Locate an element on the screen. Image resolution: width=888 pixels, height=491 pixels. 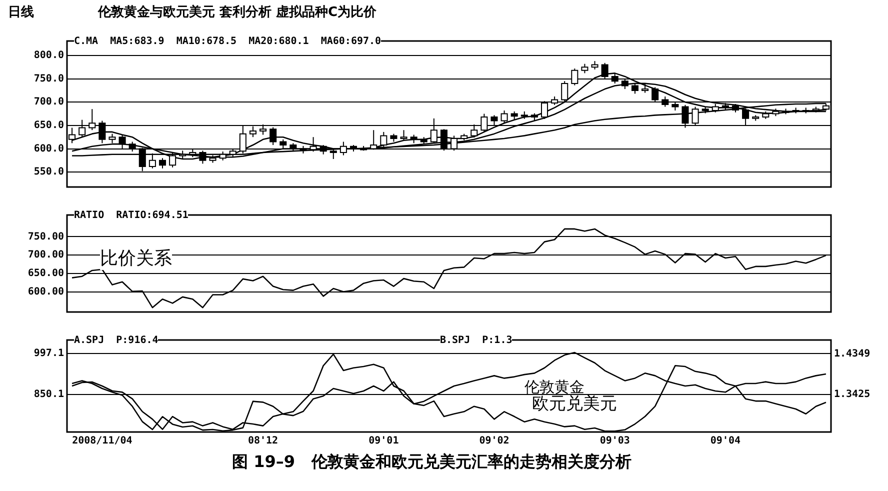
y-tick-label: 600.0 is located at coordinates (49, 148).